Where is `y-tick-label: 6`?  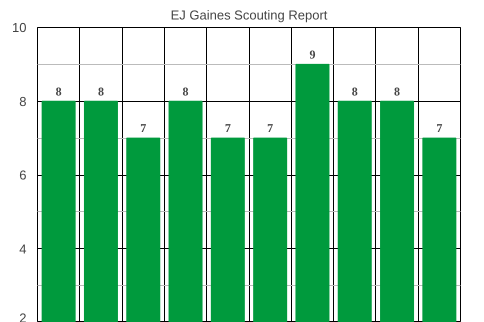
y-tick-label: 6 is located at coordinates (23, 175).